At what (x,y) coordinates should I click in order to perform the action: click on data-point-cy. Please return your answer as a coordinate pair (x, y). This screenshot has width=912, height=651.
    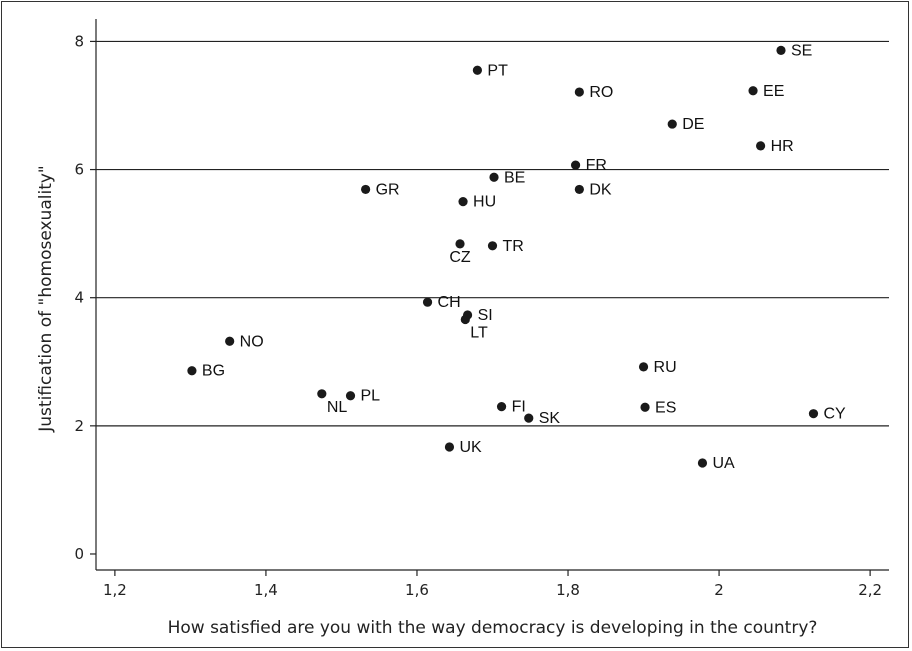
    Looking at the image, I should click on (813, 414).